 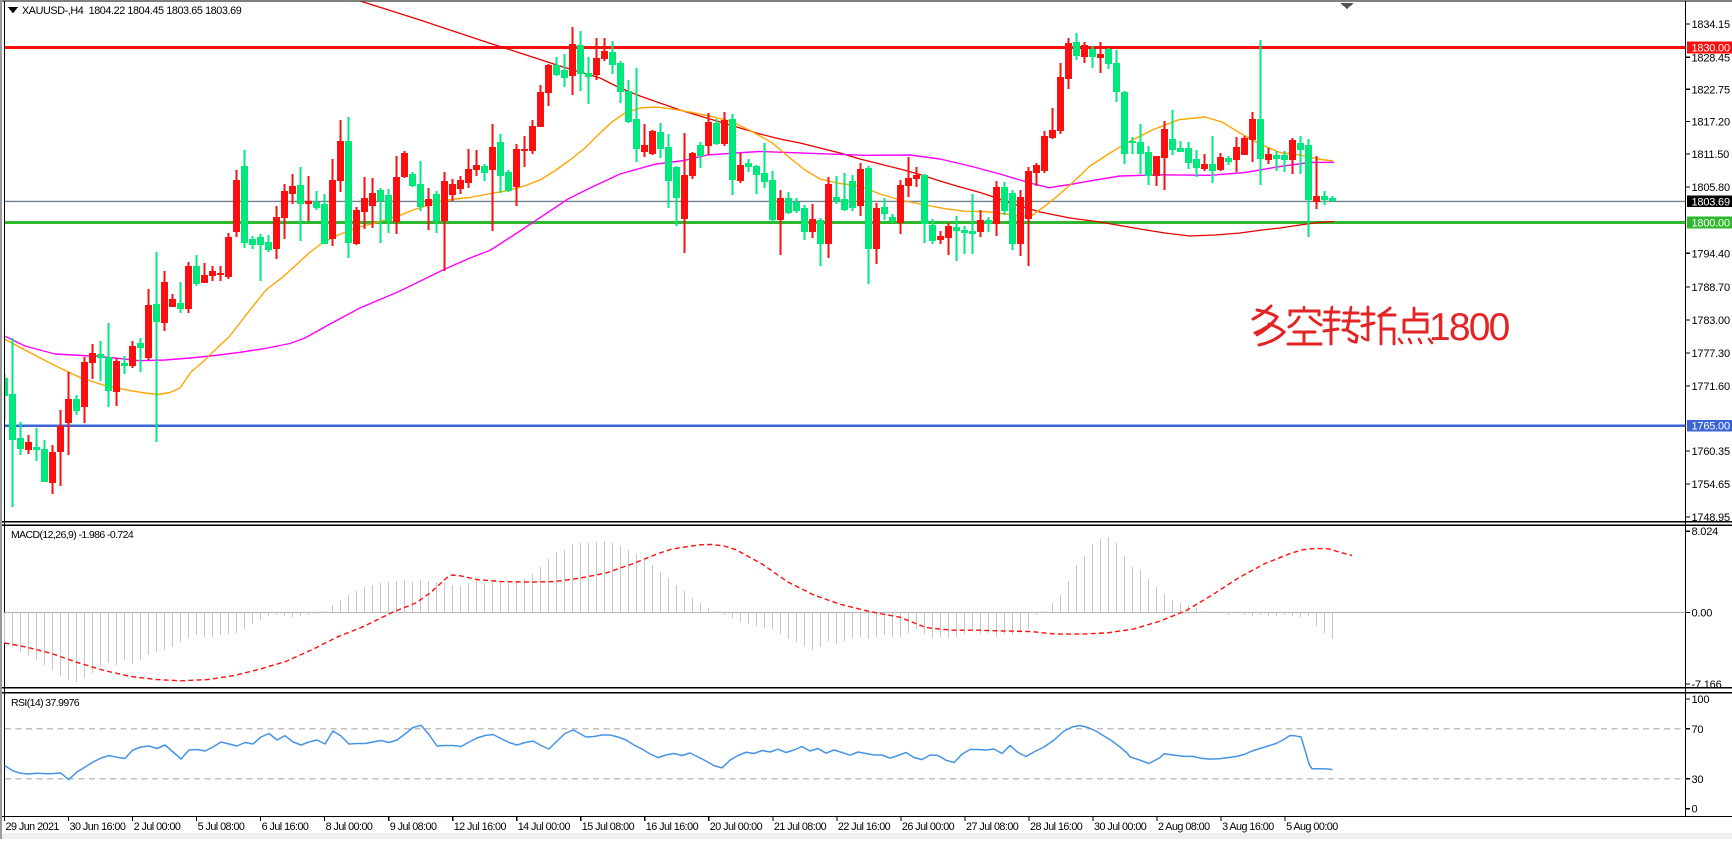 What do you see at coordinates (1711, 254) in the screenshot?
I see `svg-text: 1794.40` at bounding box center [1711, 254].